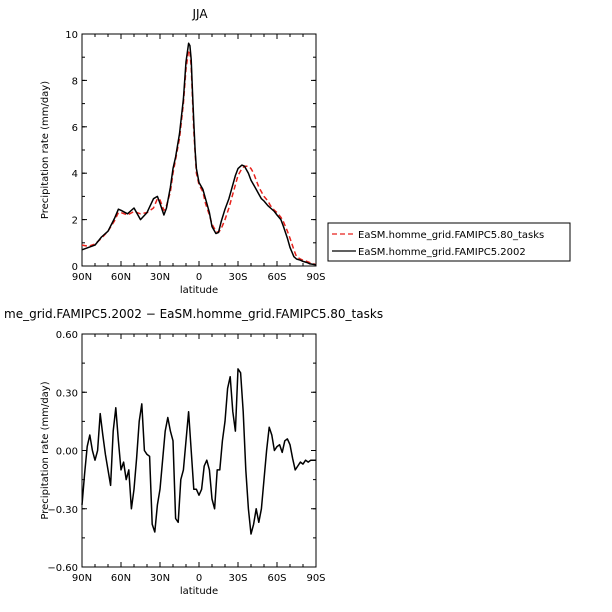  I want to click on plot-frame, so click(199, 150).